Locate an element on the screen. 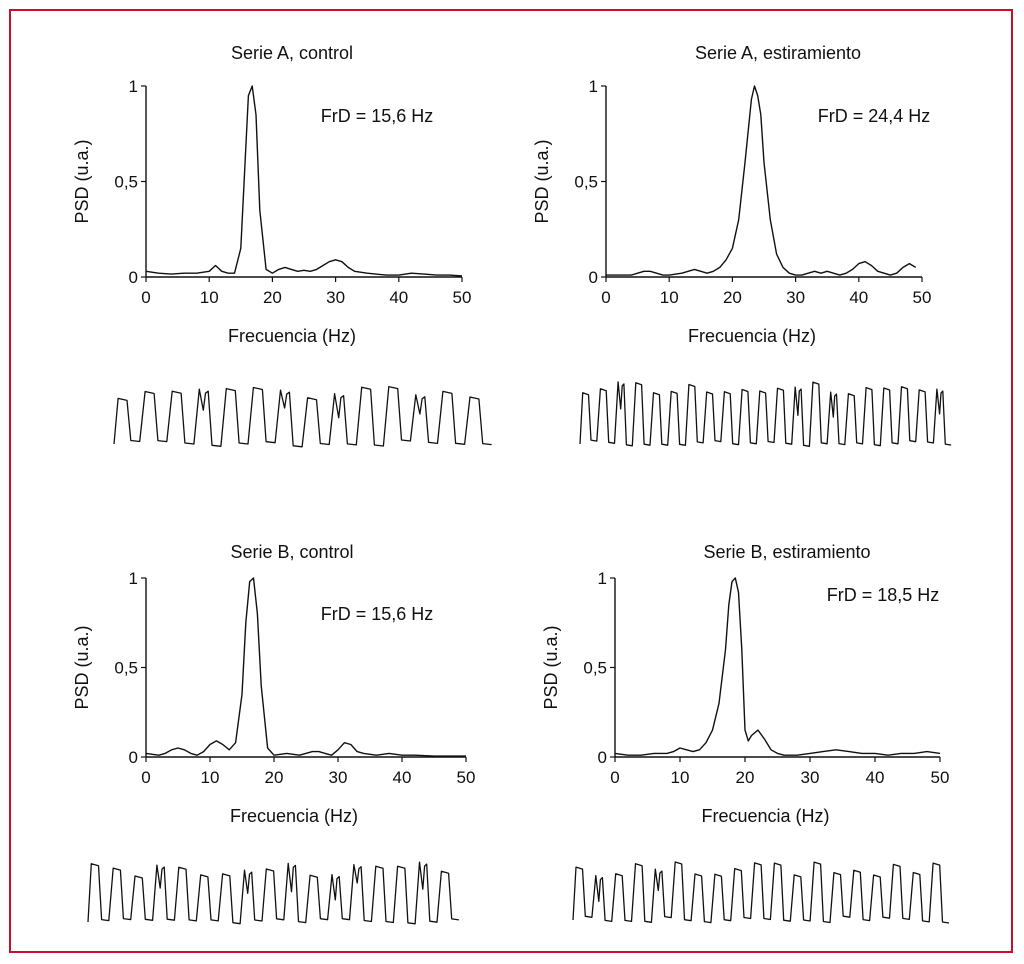 Image resolution: width=1024 pixels, height=964 pixels. signal-trace-a-stretch is located at coordinates (765, 414).